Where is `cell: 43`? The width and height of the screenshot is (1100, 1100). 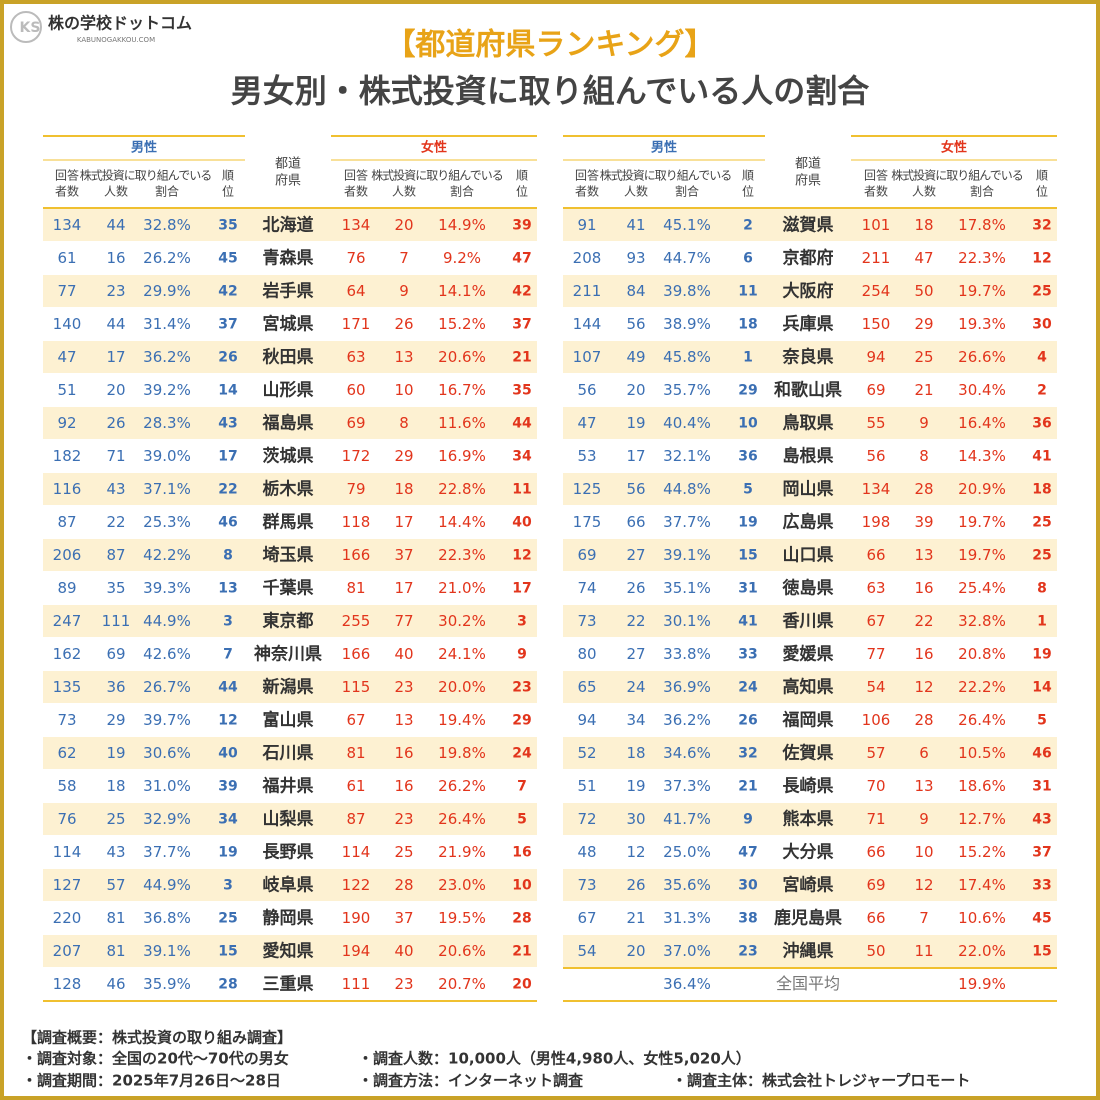 cell: 43 is located at coordinates (115, 489).